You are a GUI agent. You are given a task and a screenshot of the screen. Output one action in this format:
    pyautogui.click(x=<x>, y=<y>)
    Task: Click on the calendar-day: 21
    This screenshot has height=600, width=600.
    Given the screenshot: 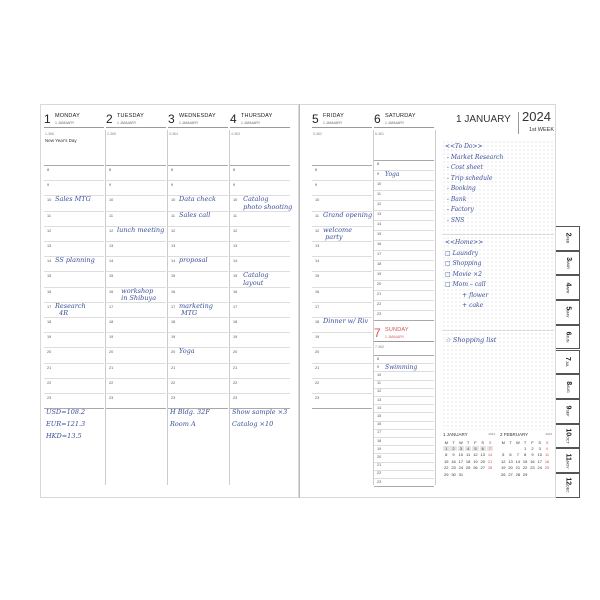 What is the action you would take?
    pyautogui.click(x=518, y=468)
    